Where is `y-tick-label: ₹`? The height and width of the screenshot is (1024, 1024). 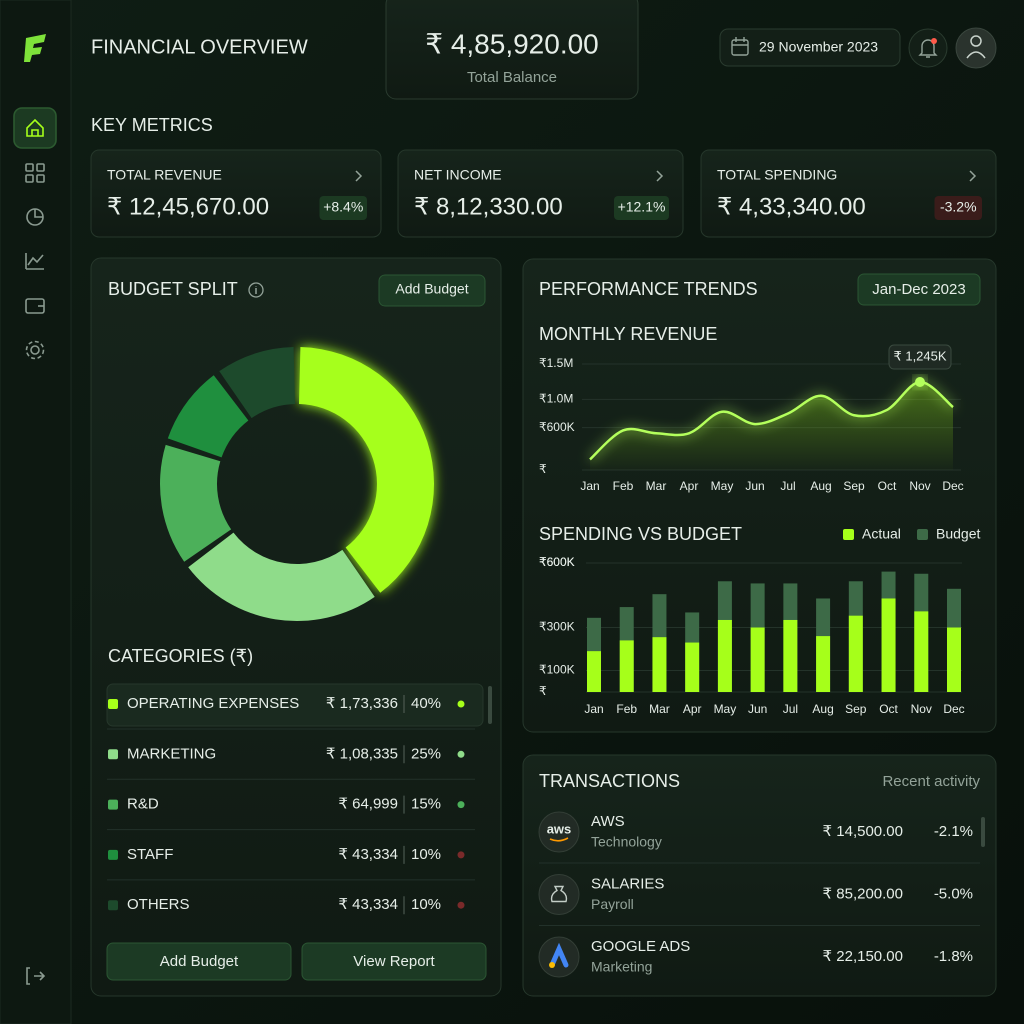 y-tick-label: ₹ is located at coordinates (543, 691).